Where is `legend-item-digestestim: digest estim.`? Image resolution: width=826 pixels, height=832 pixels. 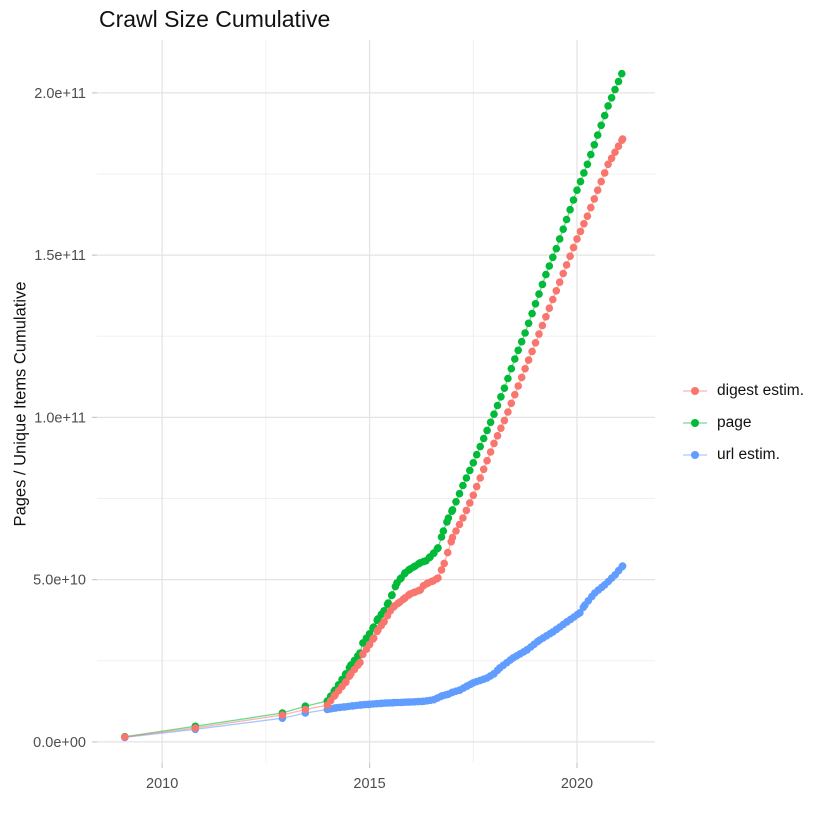
legend-item-digestestim: digest estim. is located at coordinates (743, 390).